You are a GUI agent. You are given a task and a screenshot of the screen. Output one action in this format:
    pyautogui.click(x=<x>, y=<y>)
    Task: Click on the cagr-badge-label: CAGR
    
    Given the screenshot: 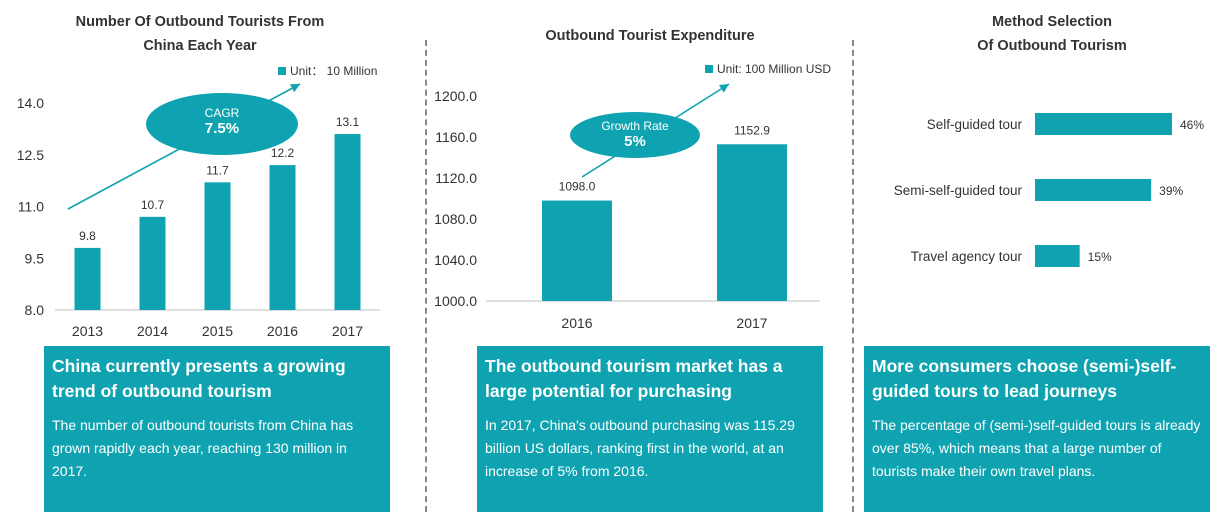 What is the action you would take?
    pyautogui.click(x=222, y=113)
    